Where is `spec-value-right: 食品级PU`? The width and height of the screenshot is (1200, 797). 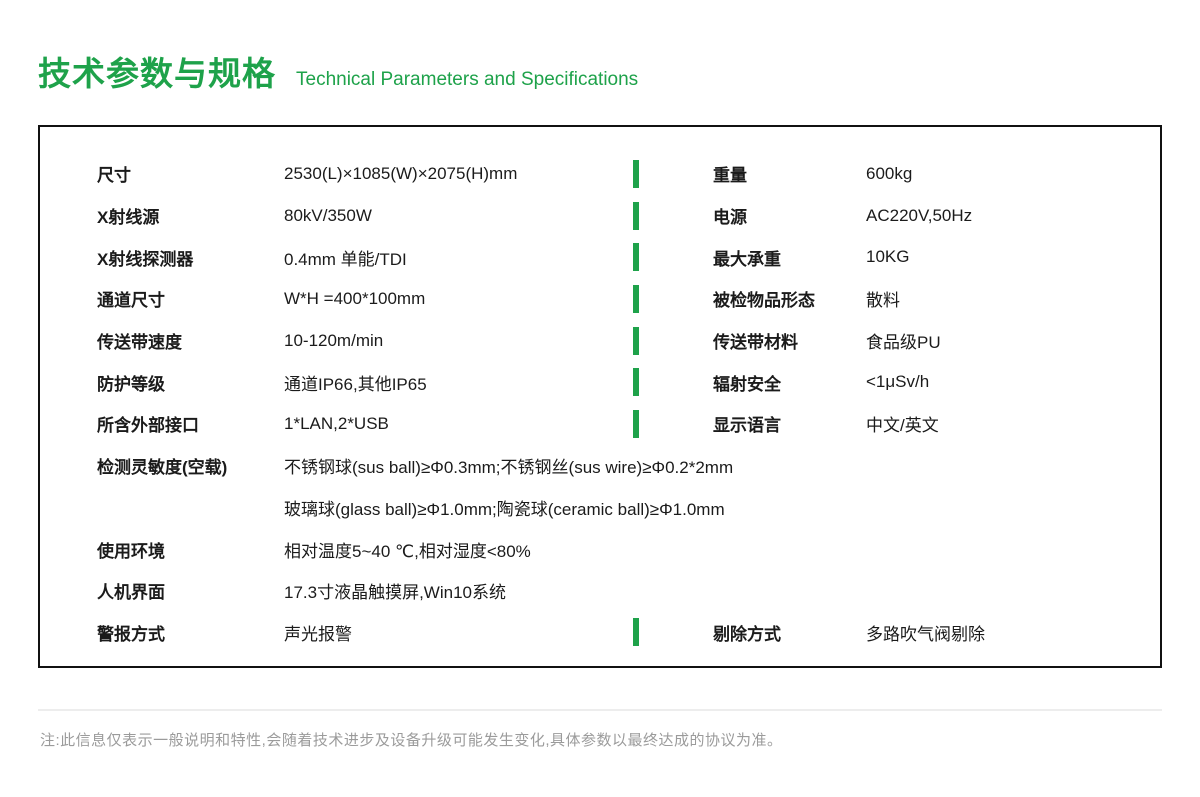 spec-value-right: 食品级PU is located at coordinates (903, 343).